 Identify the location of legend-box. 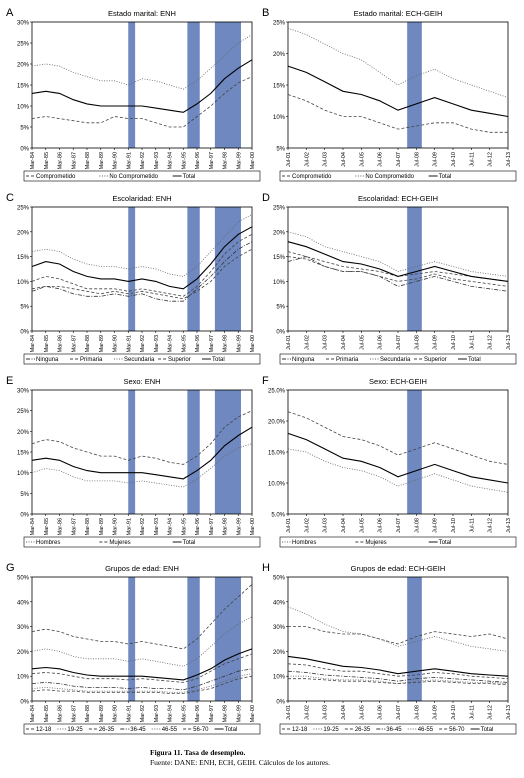
(142, 729).